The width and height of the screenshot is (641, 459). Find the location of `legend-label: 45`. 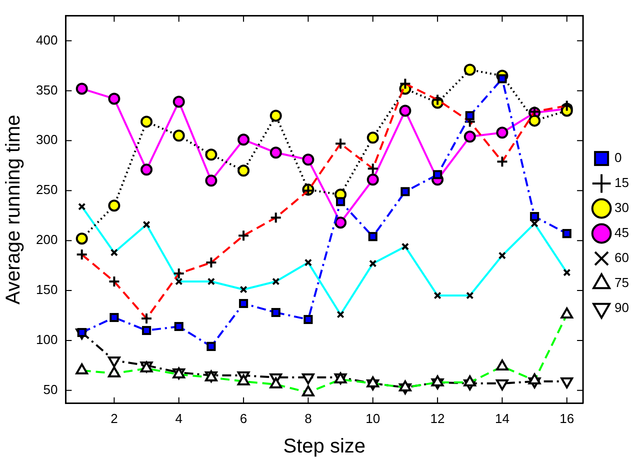

legend-label: 45 is located at coordinates (622, 232).